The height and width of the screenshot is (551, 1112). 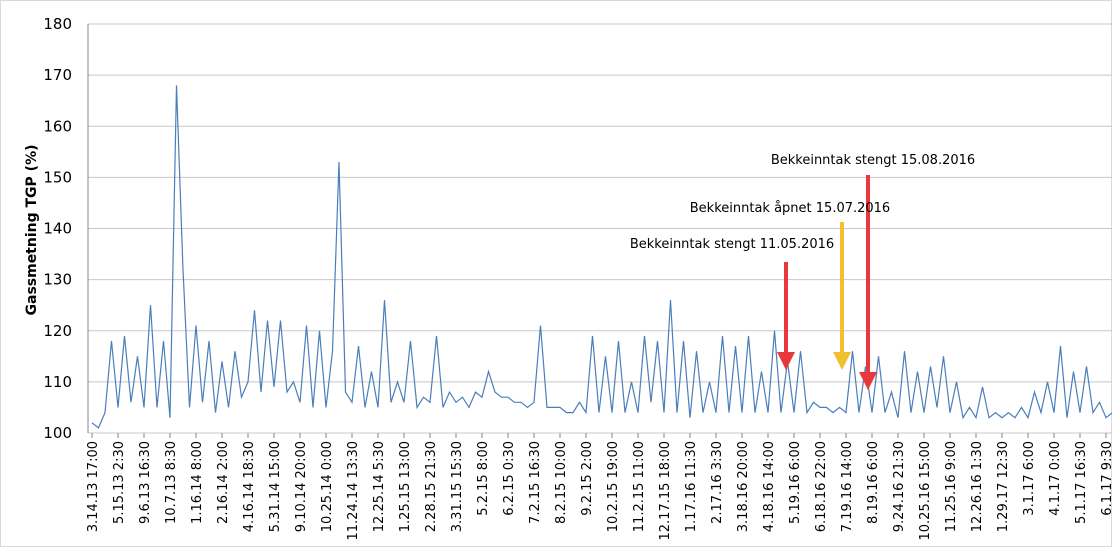 What do you see at coordinates (57, 331) in the screenshot?
I see `y-tick-label: 120` at bounding box center [57, 331].